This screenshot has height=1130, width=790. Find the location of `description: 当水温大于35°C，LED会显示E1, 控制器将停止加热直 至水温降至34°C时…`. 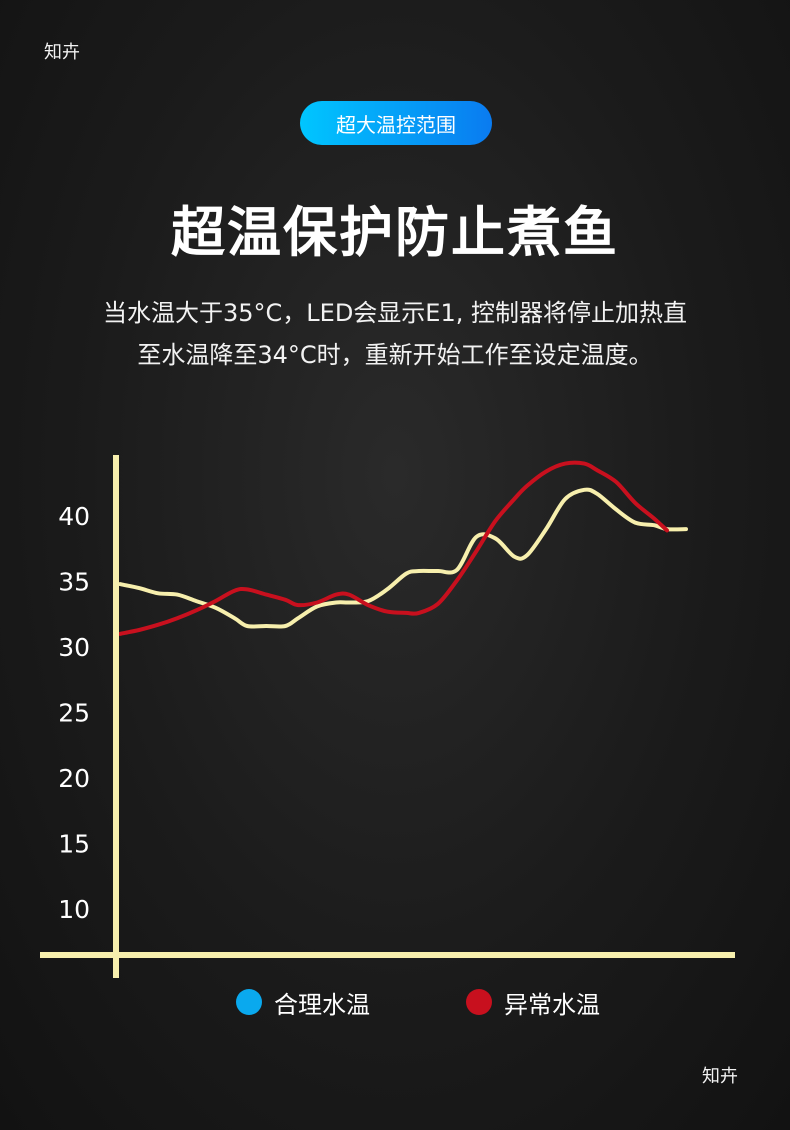

description: 当水温大于35°C，LED会显示E1, 控制器将停止加热直 至水温降至34°C时… is located at coordinates (395, 334).